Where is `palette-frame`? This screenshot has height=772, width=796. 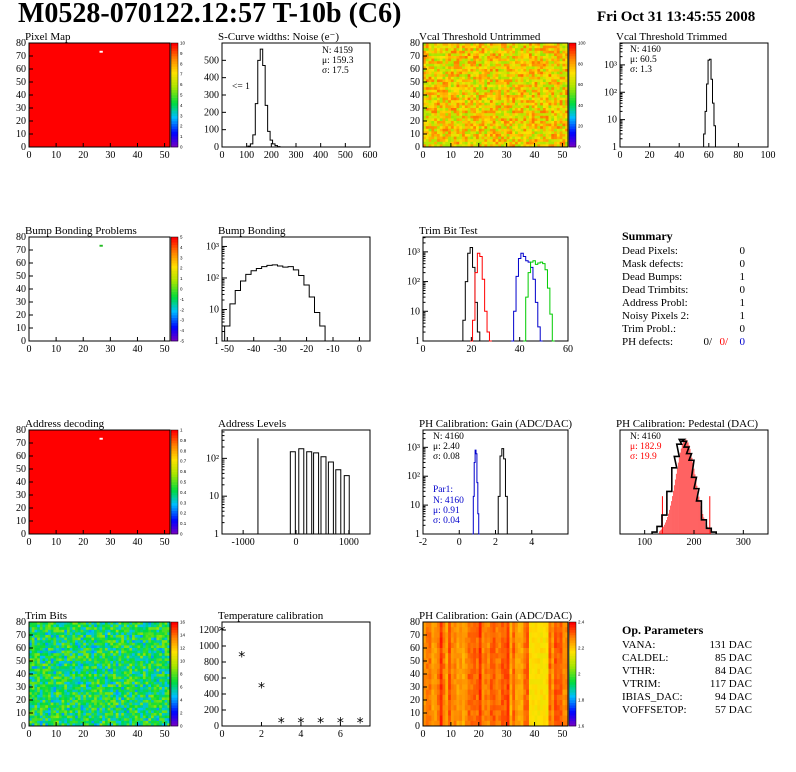
palette-frame is located at coordinates (174, 95).